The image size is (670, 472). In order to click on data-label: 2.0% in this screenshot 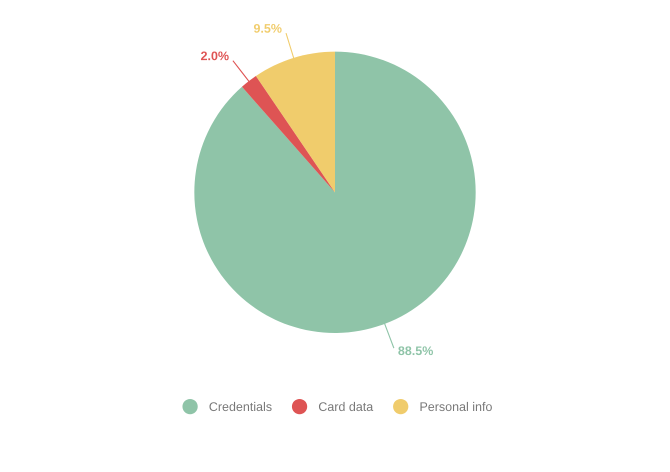, I will do `click(214, 55)`.